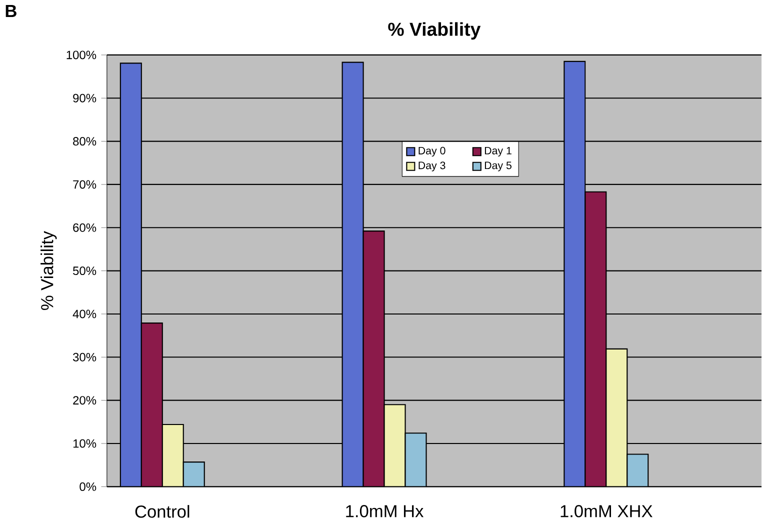 This screenshot has width=762, height=531. What do you see at coordinates (84, 314) in the screenshot?
I see `y-tick-label: 40%` at bounding box center [84, 314].